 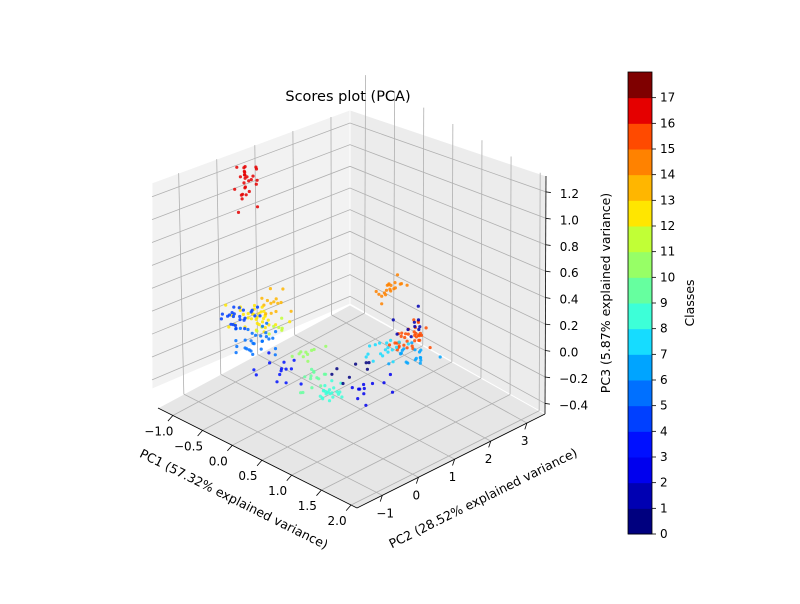 I want to click on zticks-label: 1.2, so click(x=569, y=194).